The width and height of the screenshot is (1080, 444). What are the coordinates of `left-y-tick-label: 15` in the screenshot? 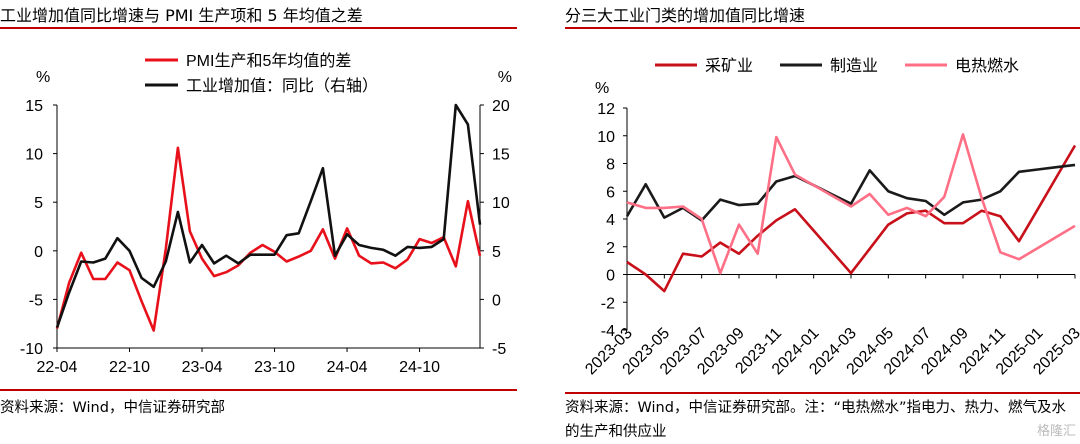 It's located at (34, 106).